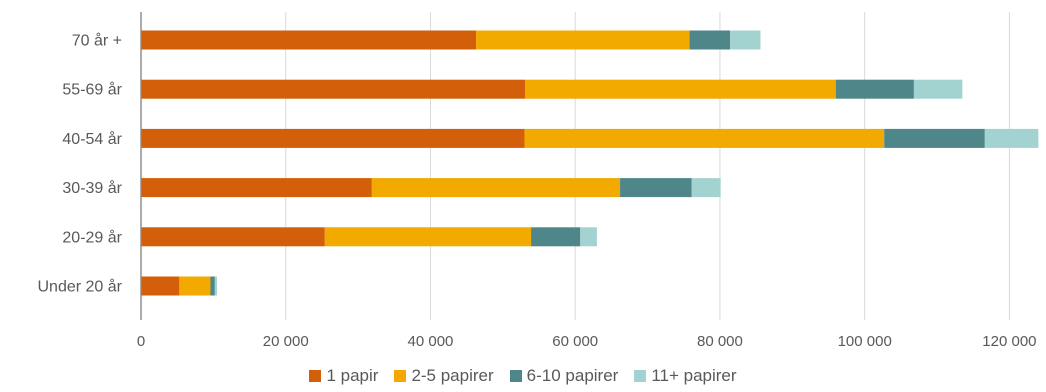 The height and width of the screenshot is (392, 1046). Describe the element at coordinates (352, 375) in the screenshot. I see `legend-label: 1 papir` at that location.